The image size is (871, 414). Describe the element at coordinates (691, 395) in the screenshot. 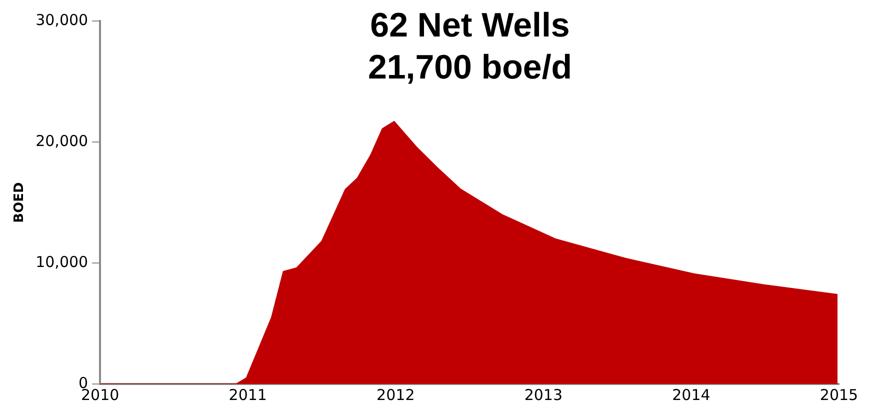

I see `x-tick-label: 2014` at that location.